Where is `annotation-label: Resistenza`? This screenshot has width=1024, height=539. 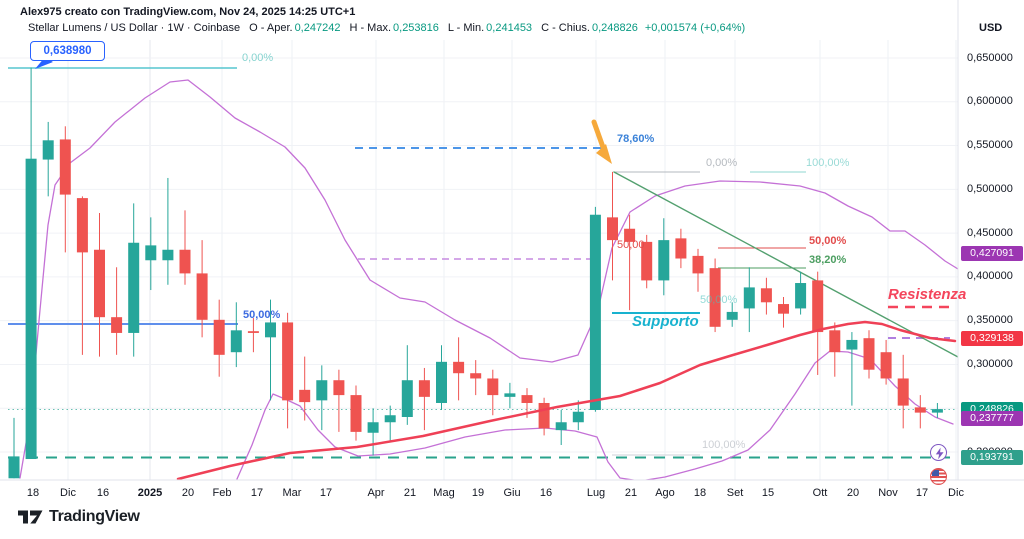 annotation-label: Resistenza is located at coordinates (927, 294).